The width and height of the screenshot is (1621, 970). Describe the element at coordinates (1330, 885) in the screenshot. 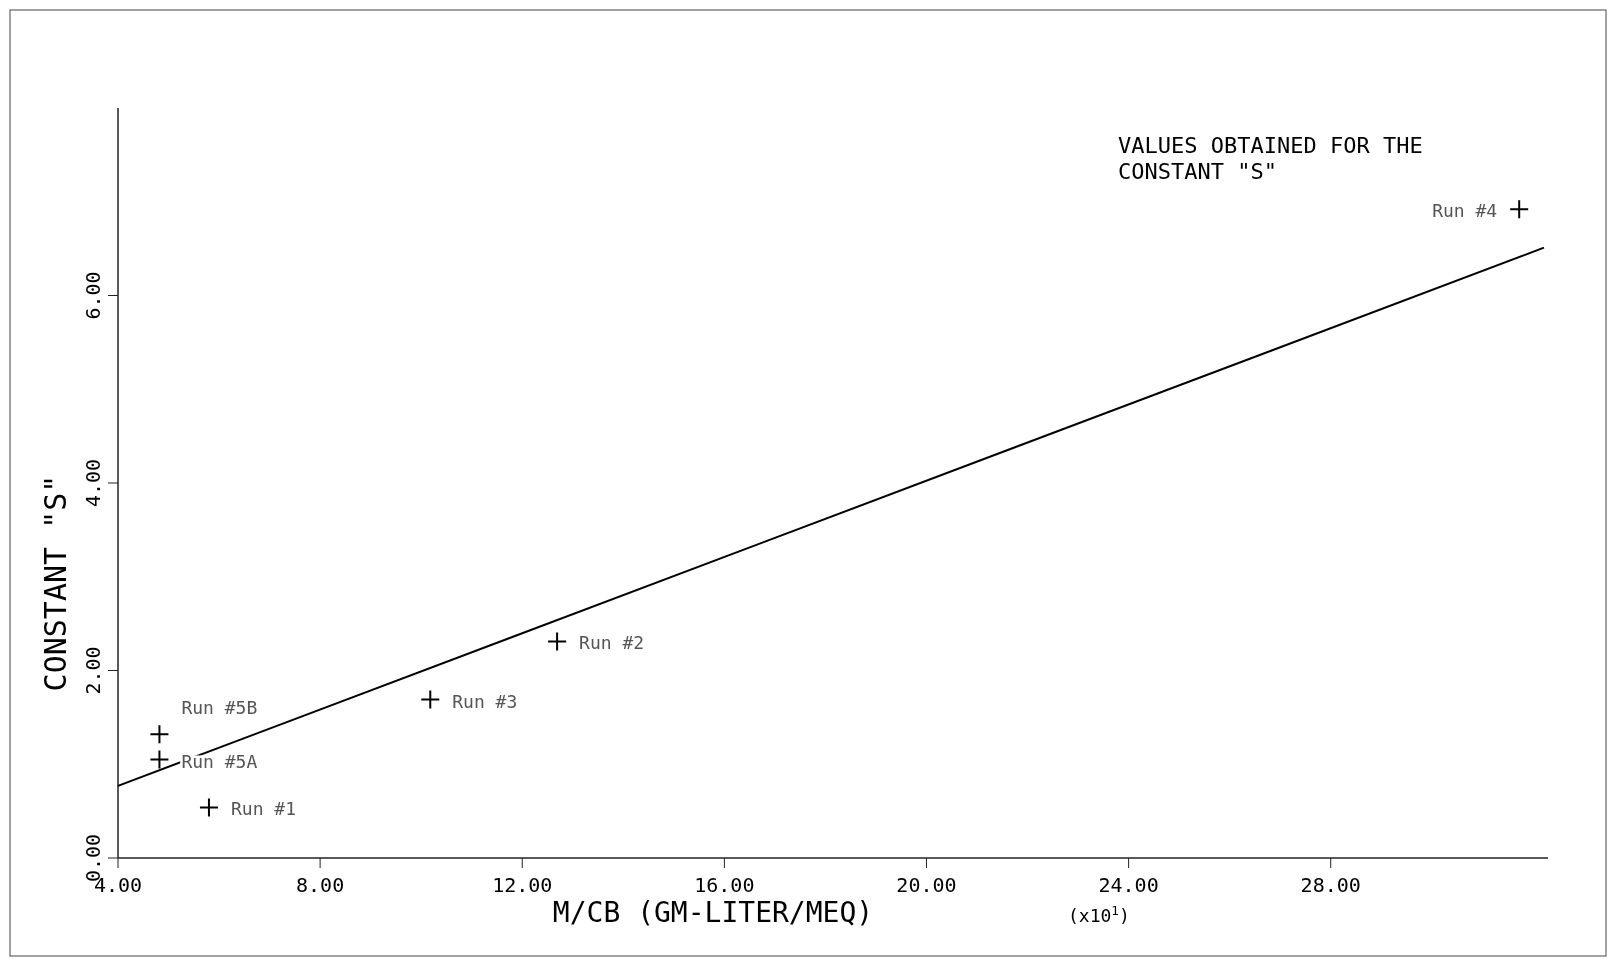

I see `x-tick-label: 28.00` at that location.